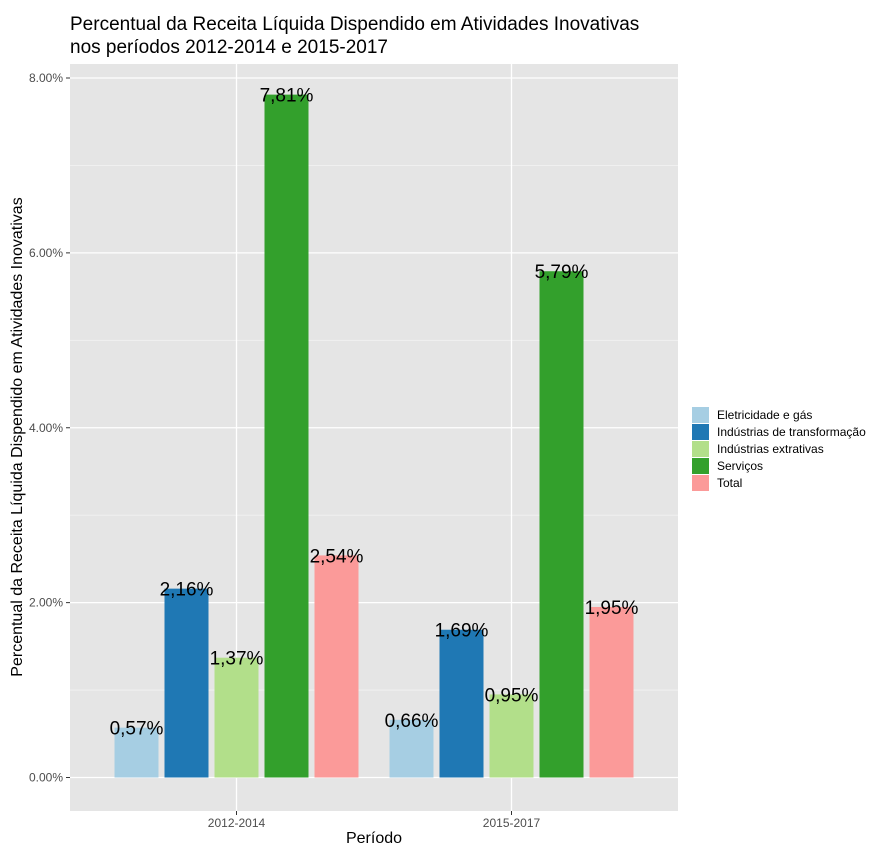  Describe the element at coordinates (791, 432) in the screenshot. I see `legend-label: Indústrias de transformação` at that location.